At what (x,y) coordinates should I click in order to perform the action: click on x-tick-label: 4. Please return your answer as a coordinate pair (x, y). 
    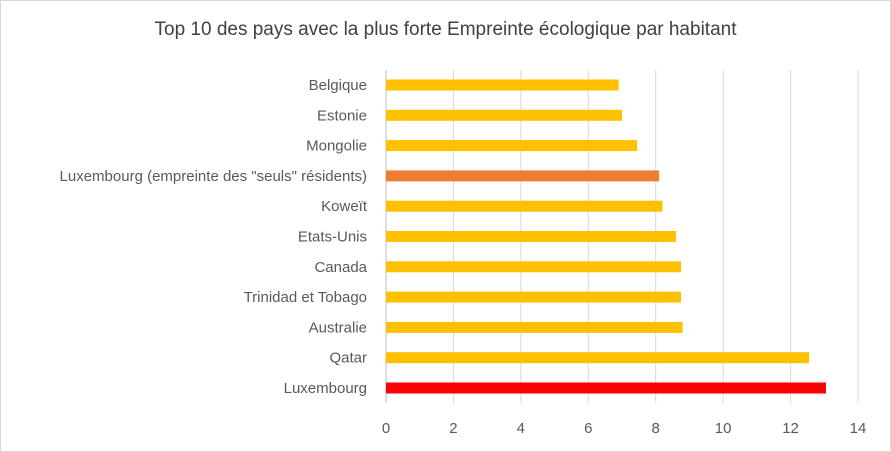
    Looking at the image, I should click on (521, 428).